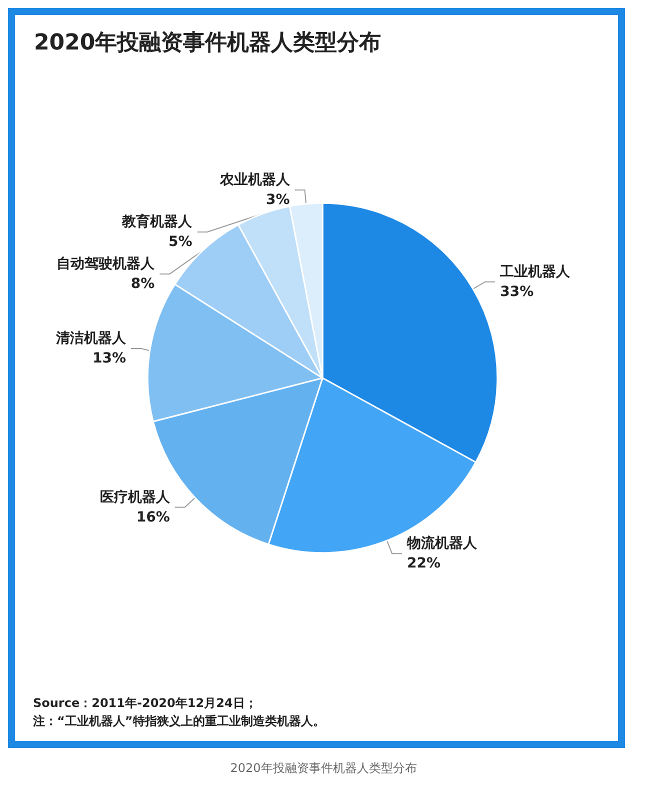 Image resolution: width=647 pixels, height=798 pixels. I want to click on slice-label: 教育机器人, so click(157, 221).